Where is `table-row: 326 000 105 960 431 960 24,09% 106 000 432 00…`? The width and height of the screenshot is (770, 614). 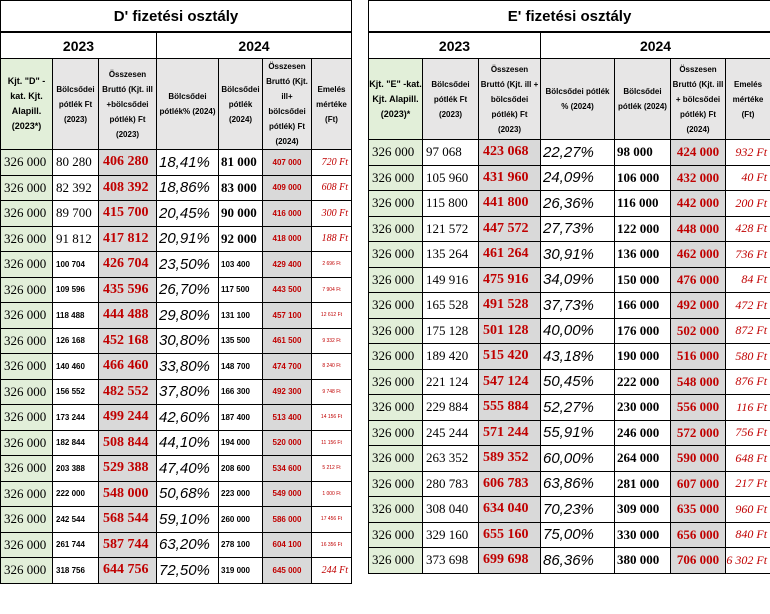 table-row: 326 000 105 960 431 960 24,09% 106 000 432 00… is located at coordinates (569, 177).